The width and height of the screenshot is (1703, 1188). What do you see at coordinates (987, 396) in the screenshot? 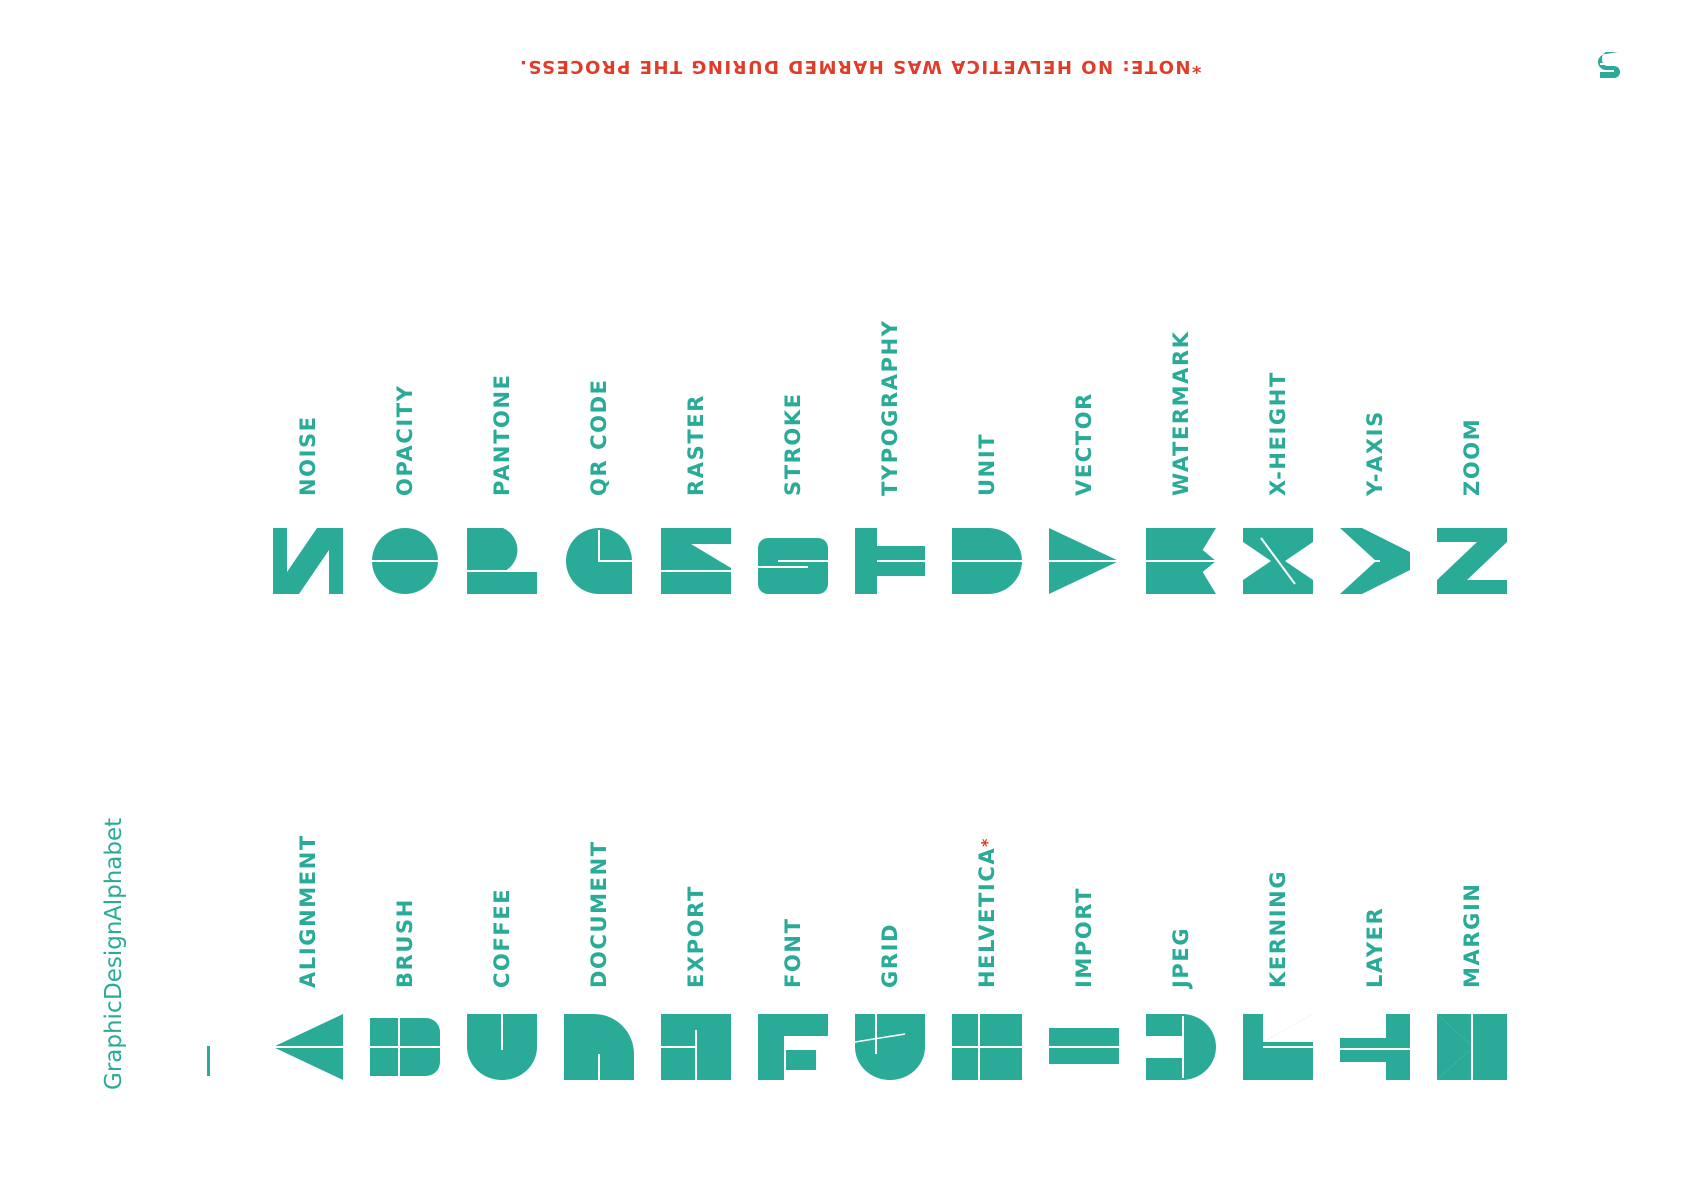
I see `letter-word-u: UNIT` at bounding box center [987, 396].